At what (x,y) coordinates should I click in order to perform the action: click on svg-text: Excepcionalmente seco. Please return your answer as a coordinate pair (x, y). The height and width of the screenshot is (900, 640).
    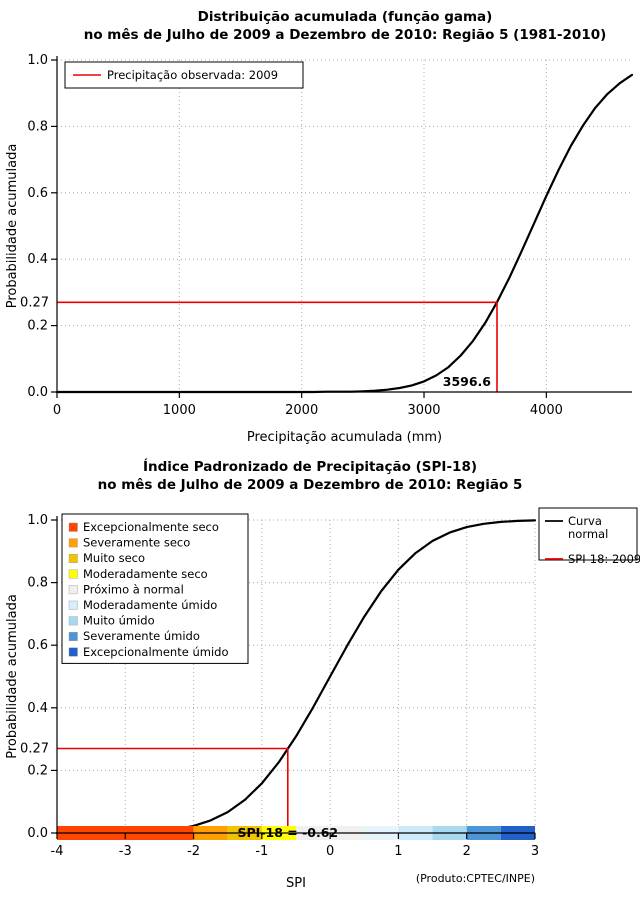
    Looking at the image, I should click on (151, 527).